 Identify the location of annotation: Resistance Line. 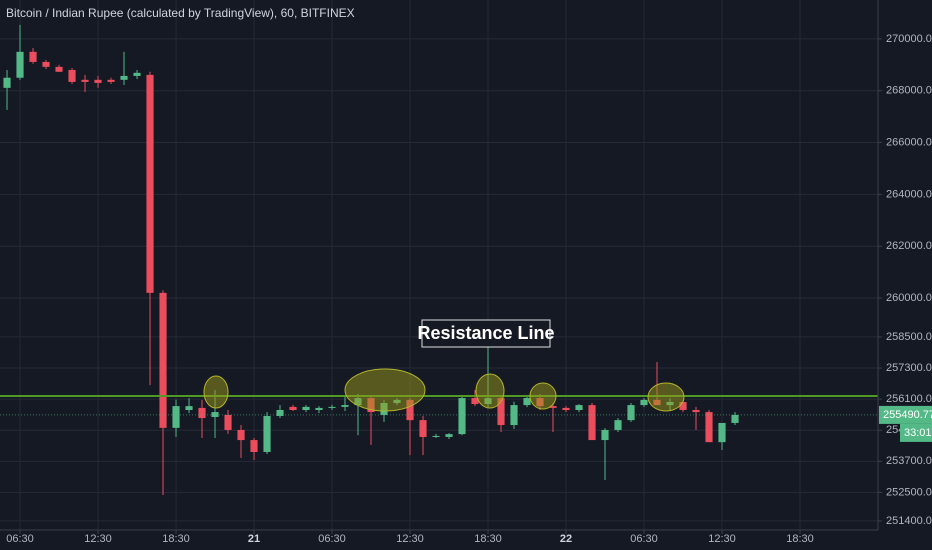
(485, 333).